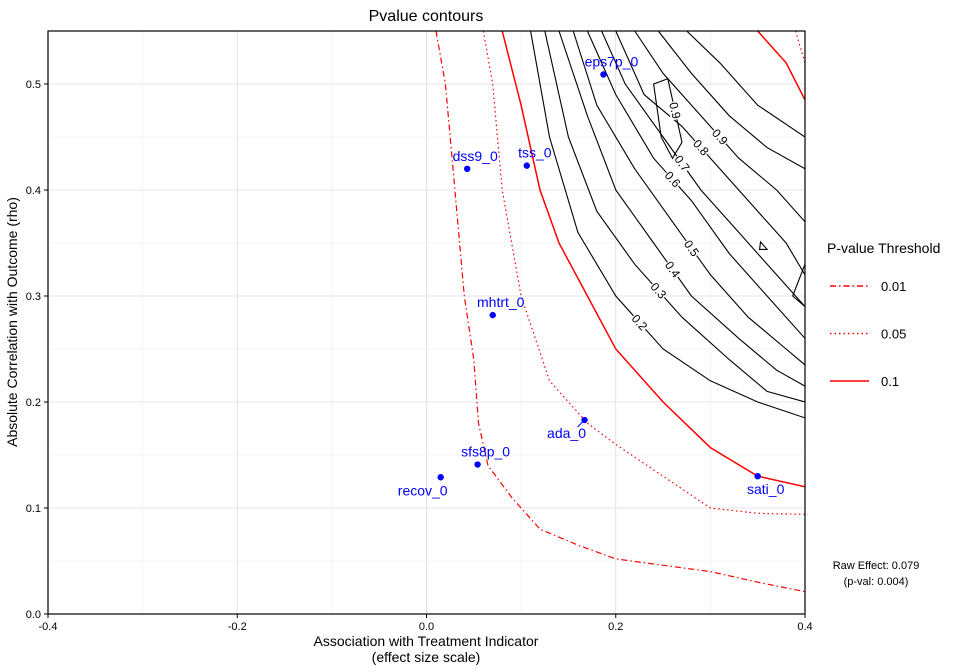 The width and height of the screenshot is (960, 672). Describe the element at coordinates (426, 641) in the screenshot. I see `x-axis-label: Association with Treatment Indicator` at that location.